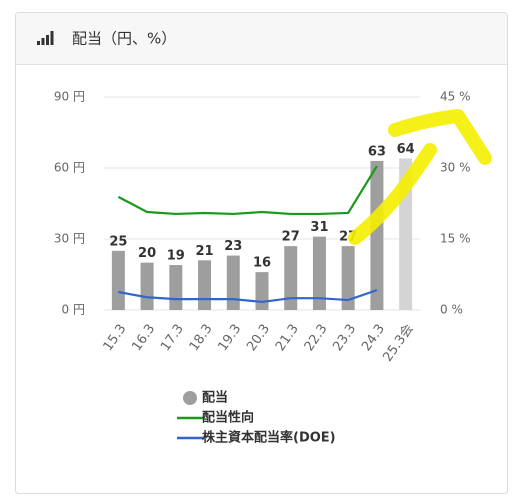  Describe the element at coordinates (261, 39) in the screenshot. I see `card-header` at that location.